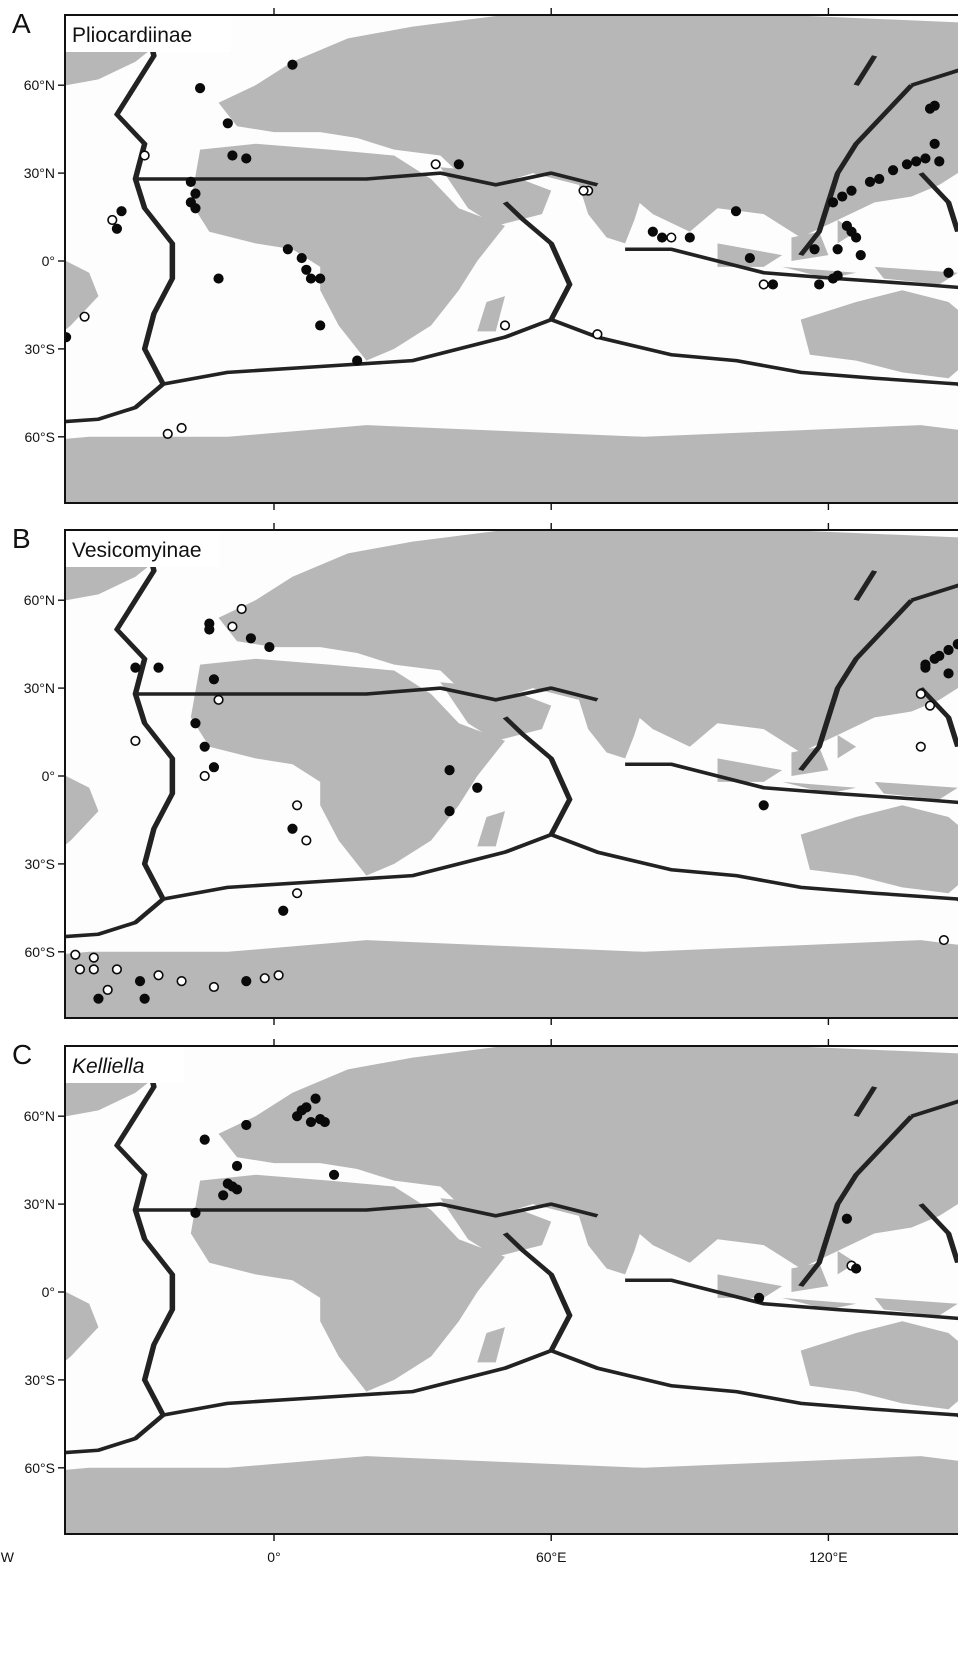 This screenshot has width=958, height=1676. I want to click on panel-title: Kelliella, so click(108, 1066).